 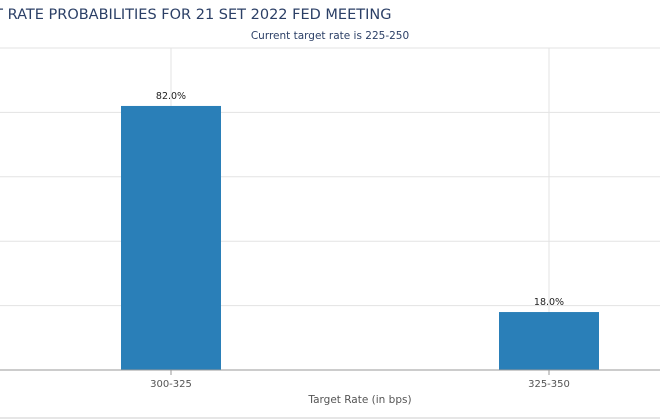 I want to click on x-tick-label-325-350: 325-350, so click(x=549, y=384).